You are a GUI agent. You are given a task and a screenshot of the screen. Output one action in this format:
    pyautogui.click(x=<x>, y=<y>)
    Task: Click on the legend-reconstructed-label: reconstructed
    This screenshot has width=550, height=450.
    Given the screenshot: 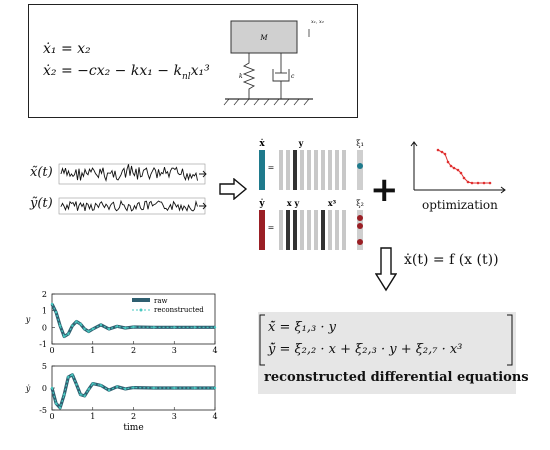 What is the action you would take?
    pyautogui.click(x=179, y=310)
    